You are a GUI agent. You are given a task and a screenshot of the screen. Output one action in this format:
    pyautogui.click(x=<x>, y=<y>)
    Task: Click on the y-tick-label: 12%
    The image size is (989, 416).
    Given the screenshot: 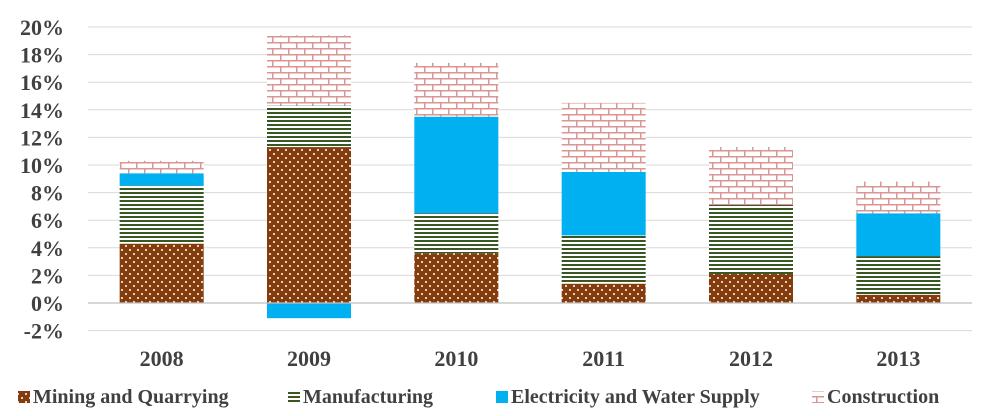 What is the action you would take?
    pyautogui.click(x=42, y=137)
    